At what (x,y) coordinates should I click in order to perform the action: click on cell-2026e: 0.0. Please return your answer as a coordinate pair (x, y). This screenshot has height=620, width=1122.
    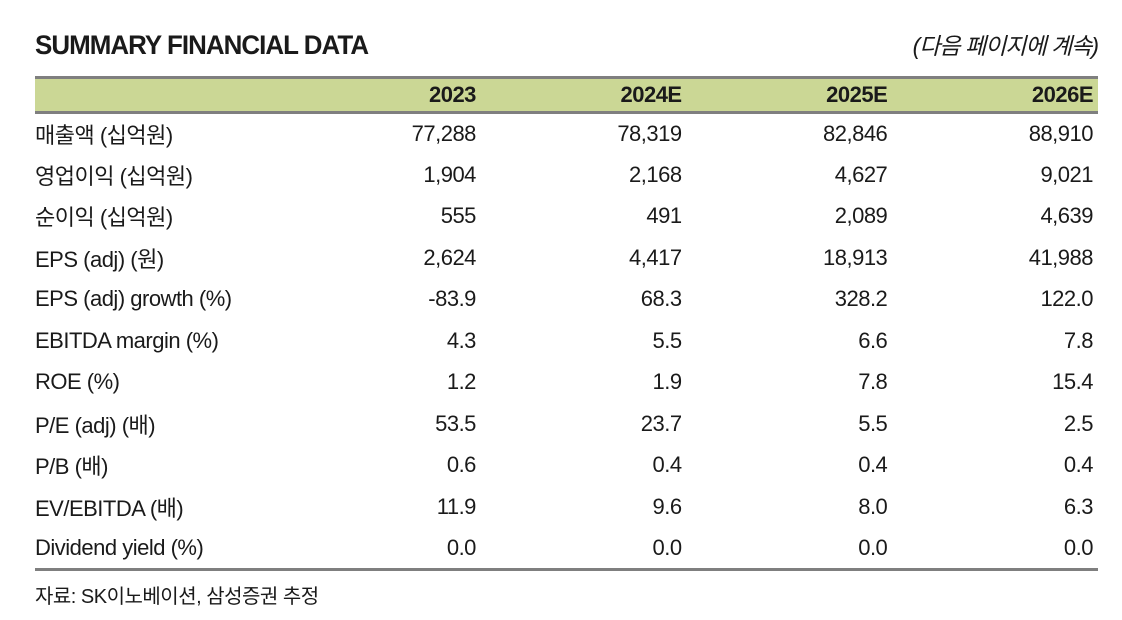
    Looking at the image, I should click on (1078, 547).